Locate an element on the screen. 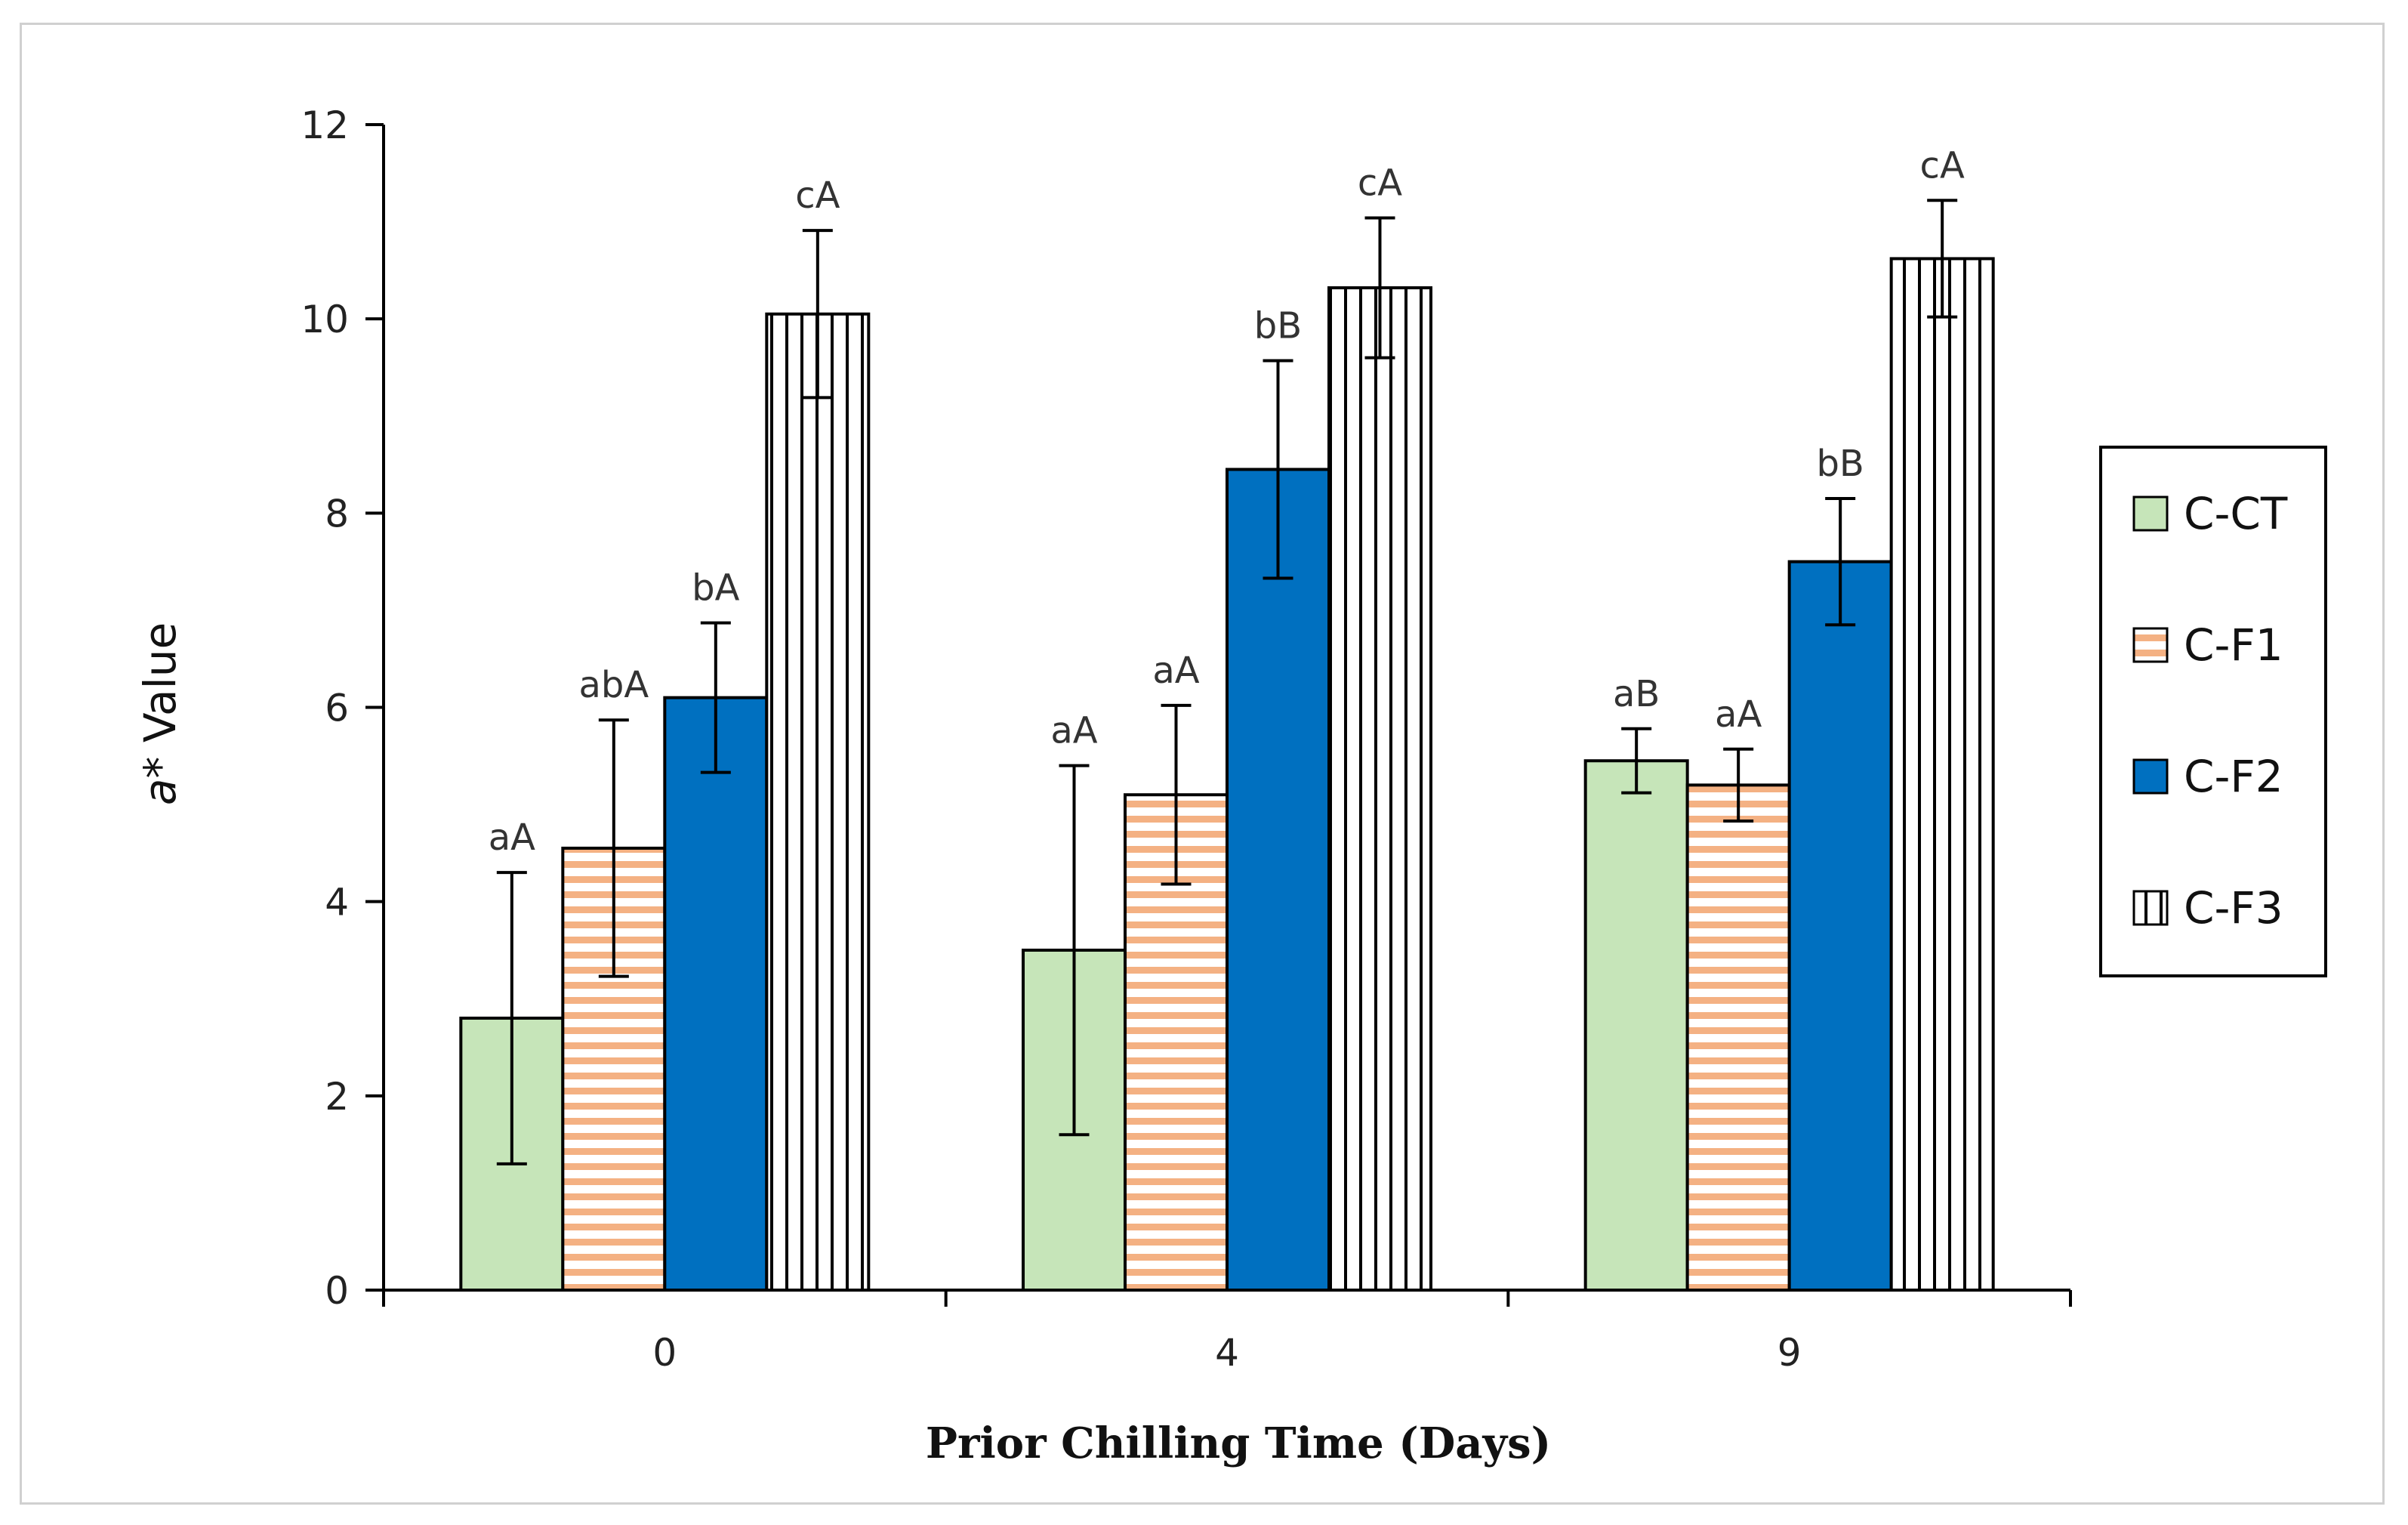 The height and width of the screenshot is (1525, 2408). legend-box is located at coordinates (2213, 711).